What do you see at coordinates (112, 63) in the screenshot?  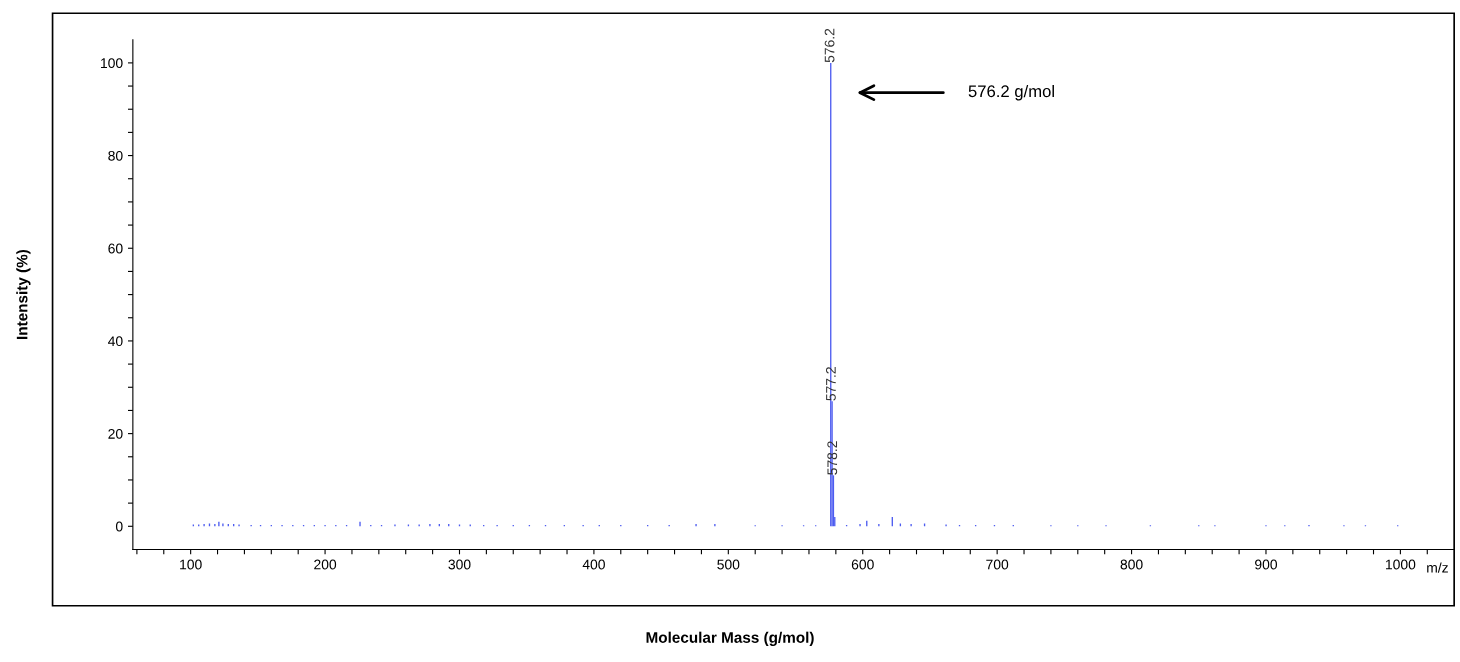 I see `y-tick-label: 100` at bounding box center [112, 63].